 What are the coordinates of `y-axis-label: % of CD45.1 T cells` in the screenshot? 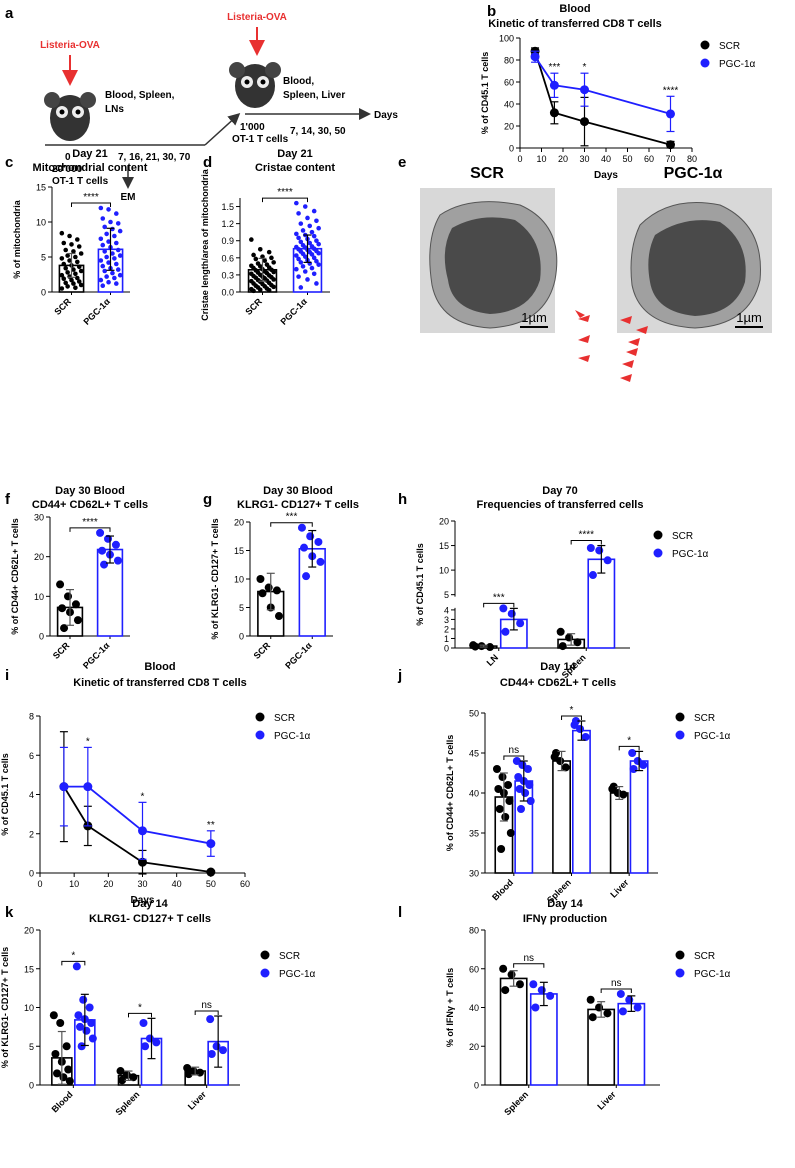 It's located at (485, 93).